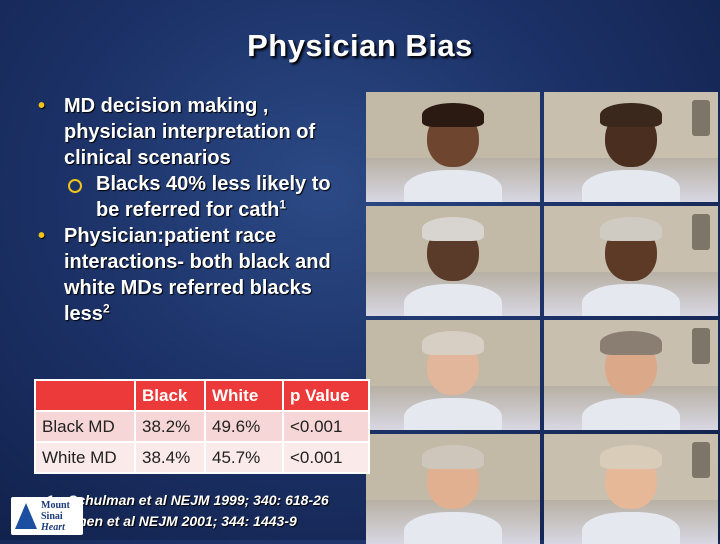 This screenshot has width=720, height=544. Describe the element at coordinates (170, 426) in the screenshot. I see `table-cell: 38.2%` at that location.